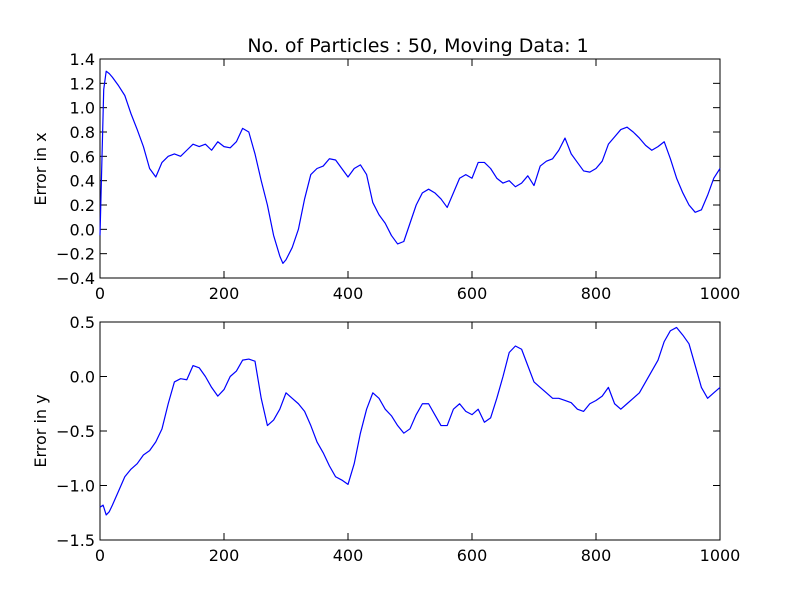 The width and height of the screenshot is (800, 600). I want to click on y-tick-label: 0.8, so click(82, 132).